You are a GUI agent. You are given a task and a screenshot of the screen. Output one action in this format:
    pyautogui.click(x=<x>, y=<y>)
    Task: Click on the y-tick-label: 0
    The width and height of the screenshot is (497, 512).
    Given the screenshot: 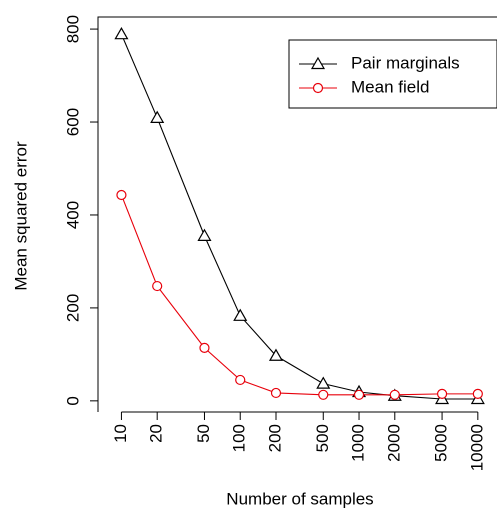 What is the action you would take?
    pyautogui.click(x=72, y=400)
    